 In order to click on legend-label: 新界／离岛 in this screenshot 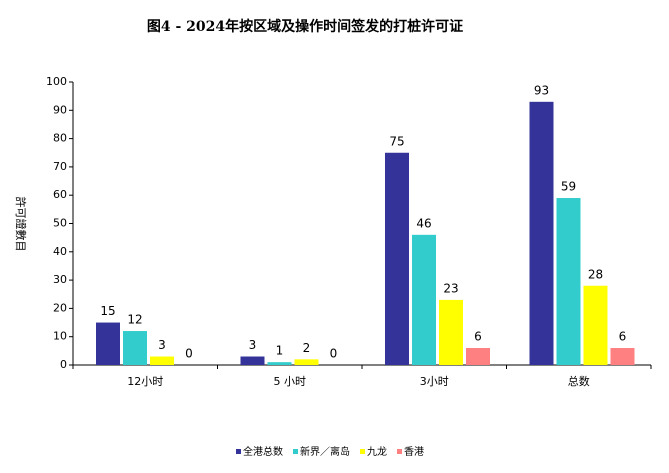, I will do `click(325, 451)`.